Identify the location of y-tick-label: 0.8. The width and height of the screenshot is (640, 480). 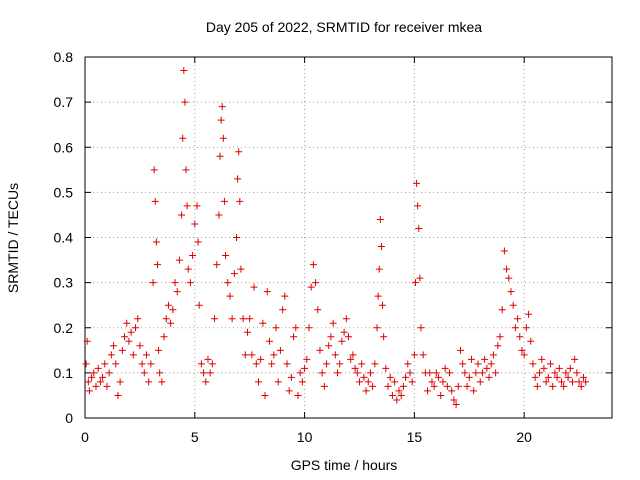
(64, 57).